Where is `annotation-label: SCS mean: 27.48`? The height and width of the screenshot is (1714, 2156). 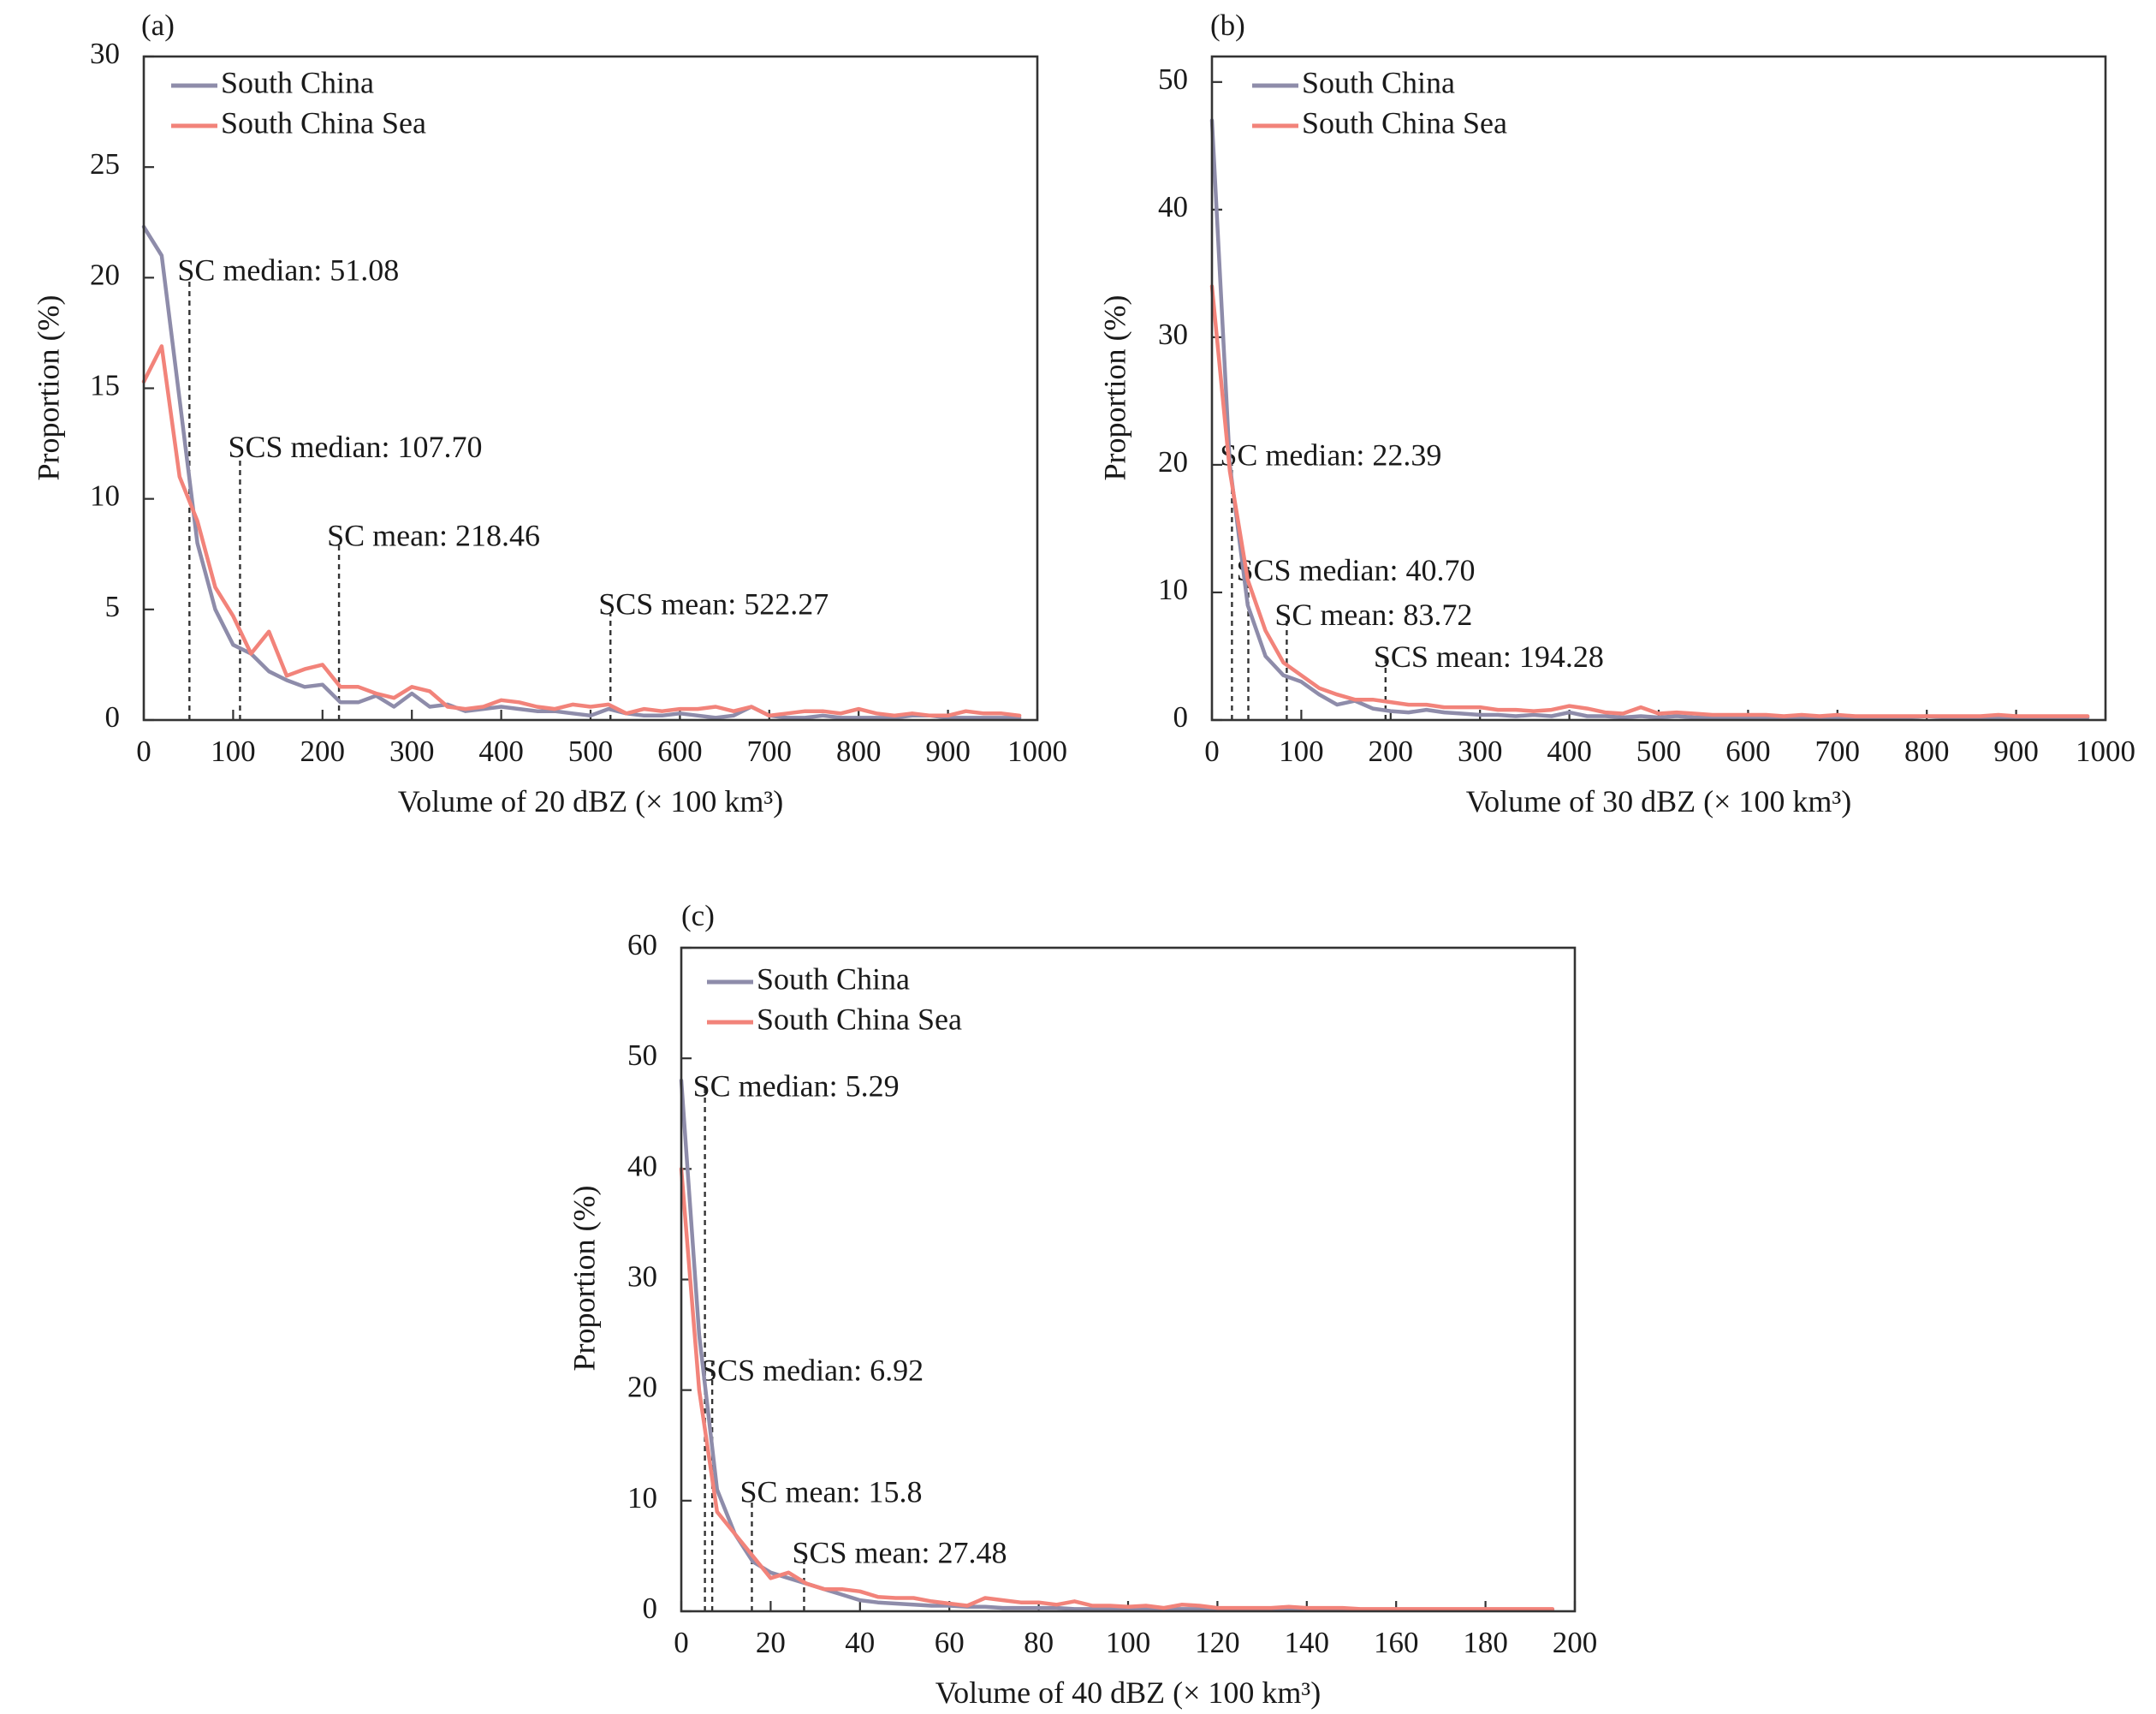 annotation-label: SCS mean: 27.48 is located at coordinates (899, 1553).